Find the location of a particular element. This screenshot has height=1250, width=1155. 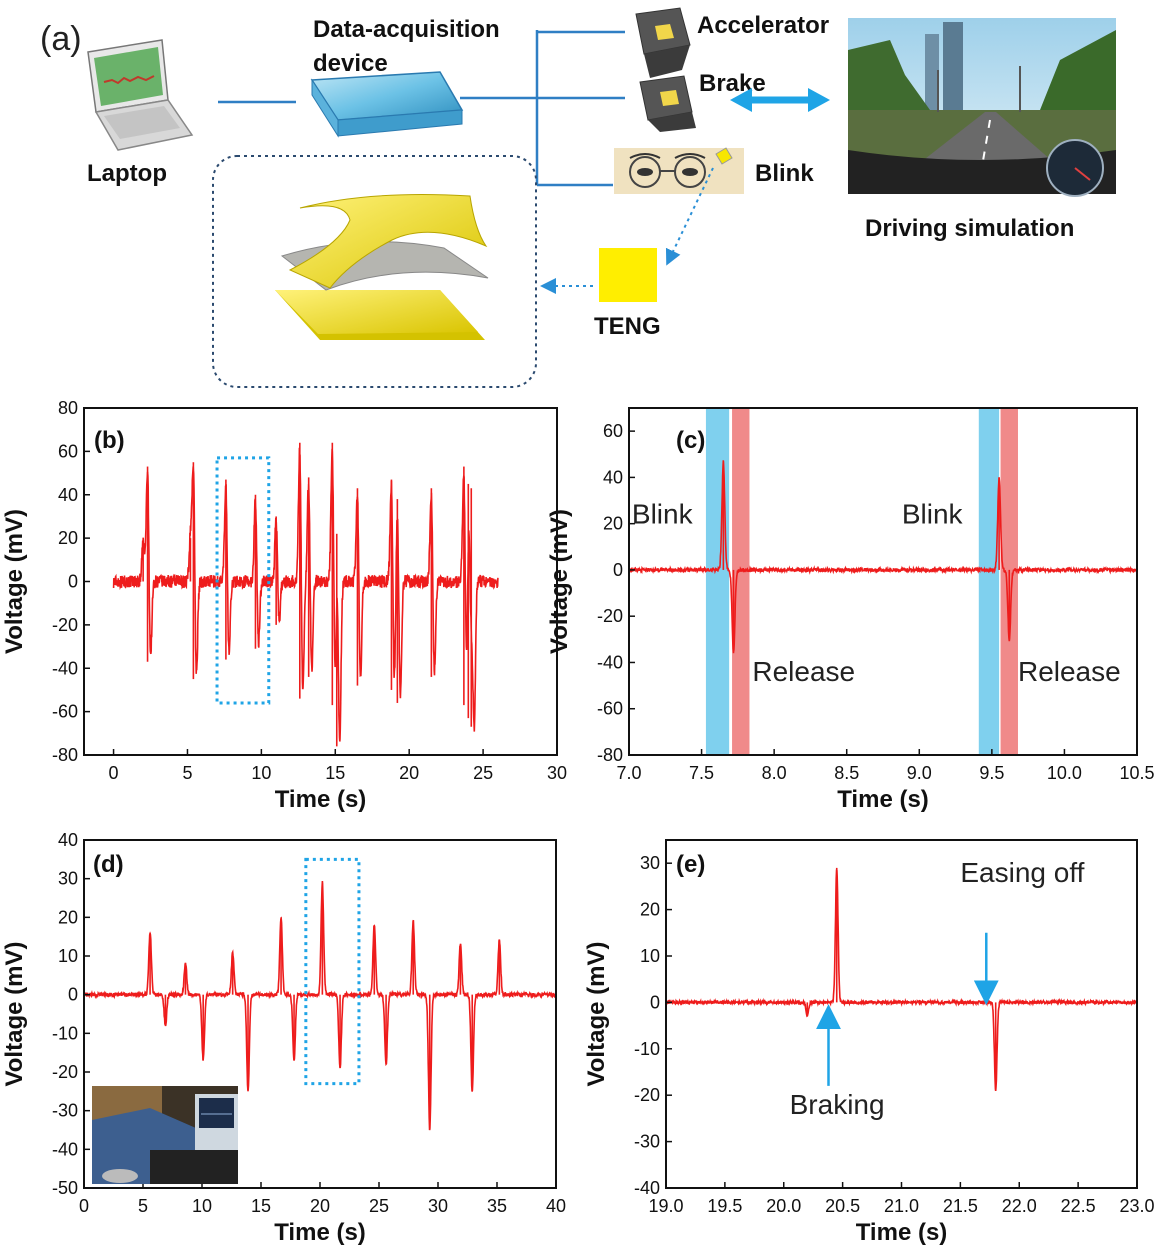

laptop-icon is located at coordinates (140, 95).